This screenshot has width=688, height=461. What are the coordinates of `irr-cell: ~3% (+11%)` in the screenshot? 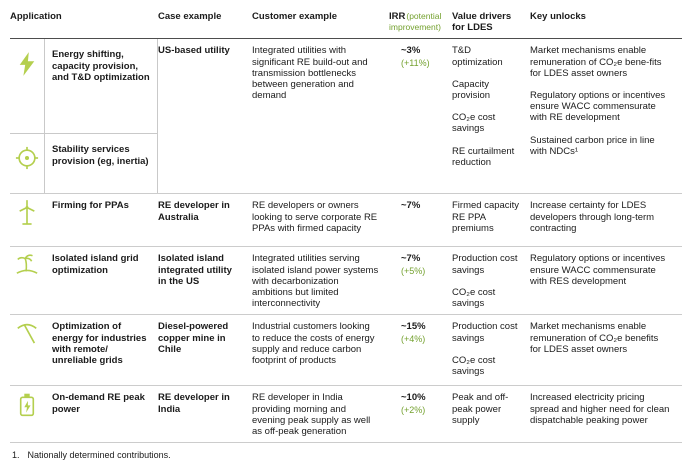 It's located at (420, 116).